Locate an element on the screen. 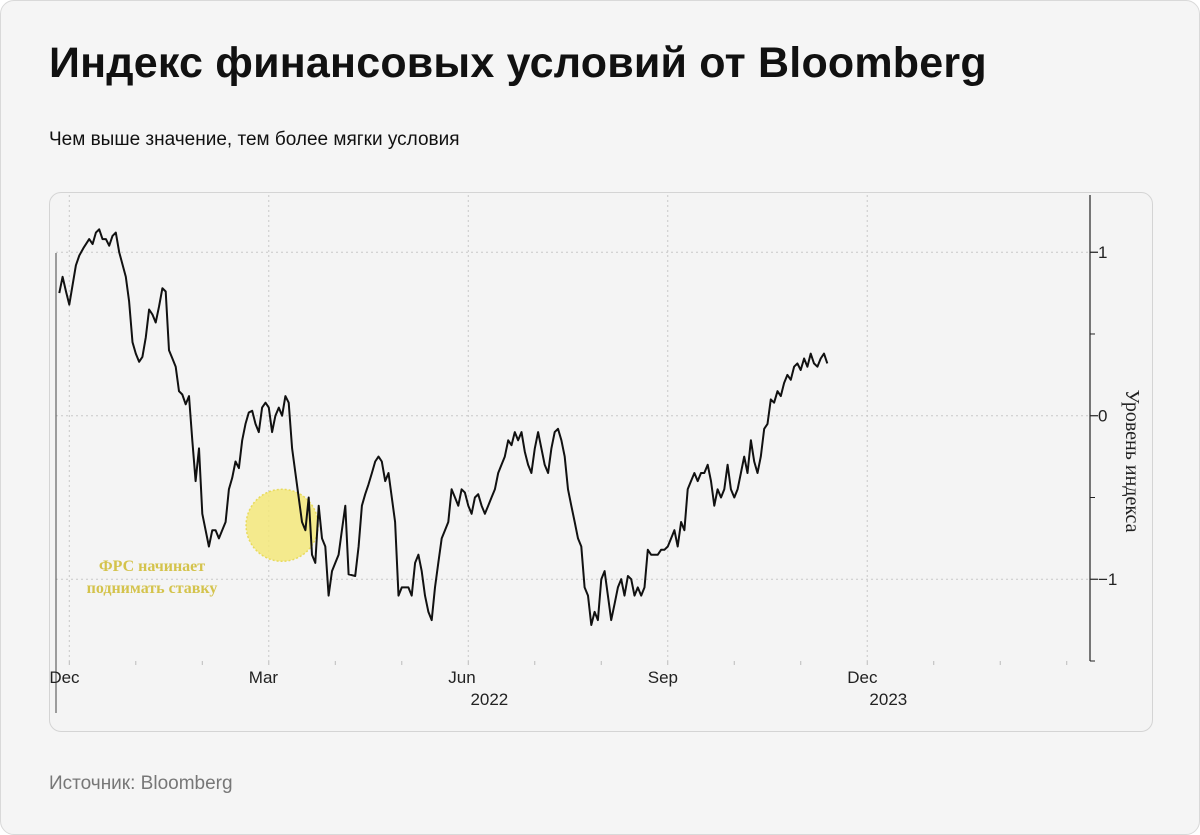  y-axis-label: Уровень индекса is located at coordinates (1132, 460).